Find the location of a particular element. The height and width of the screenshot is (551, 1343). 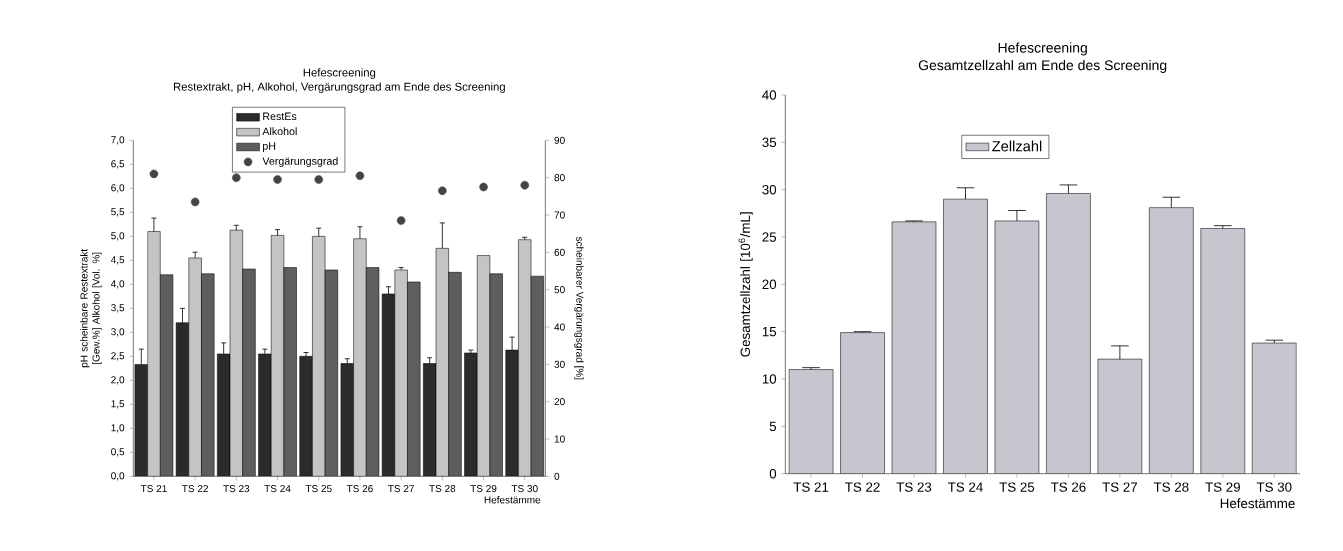

y-tick-label: 3,5 is located at coordinates (118, 308).